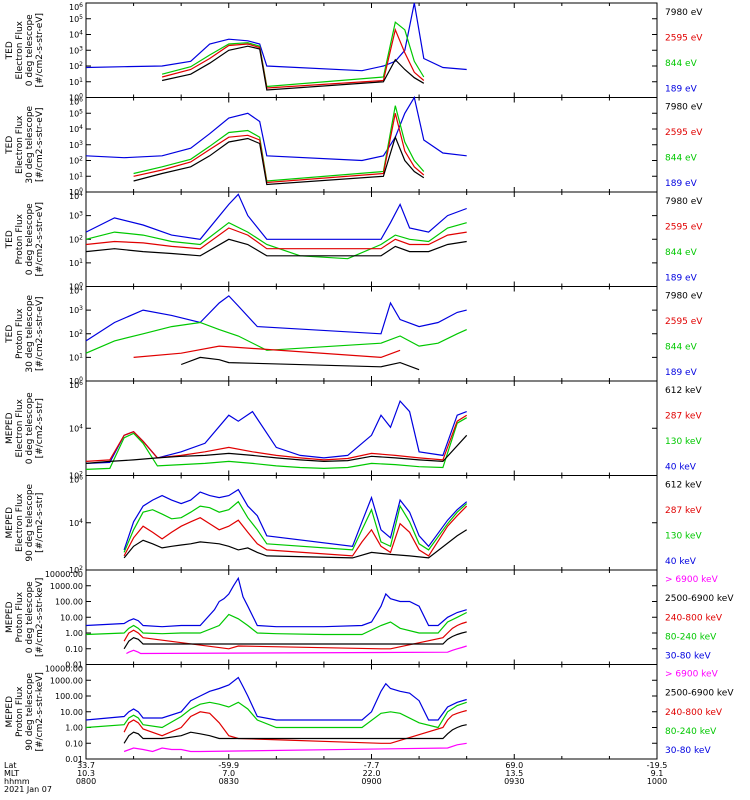 The width and height of the screenshot is (750, 800). Describe the element at coordinates (514, 765) in the screenshot. I see `ephemeris-lat: 69.0` at that location.